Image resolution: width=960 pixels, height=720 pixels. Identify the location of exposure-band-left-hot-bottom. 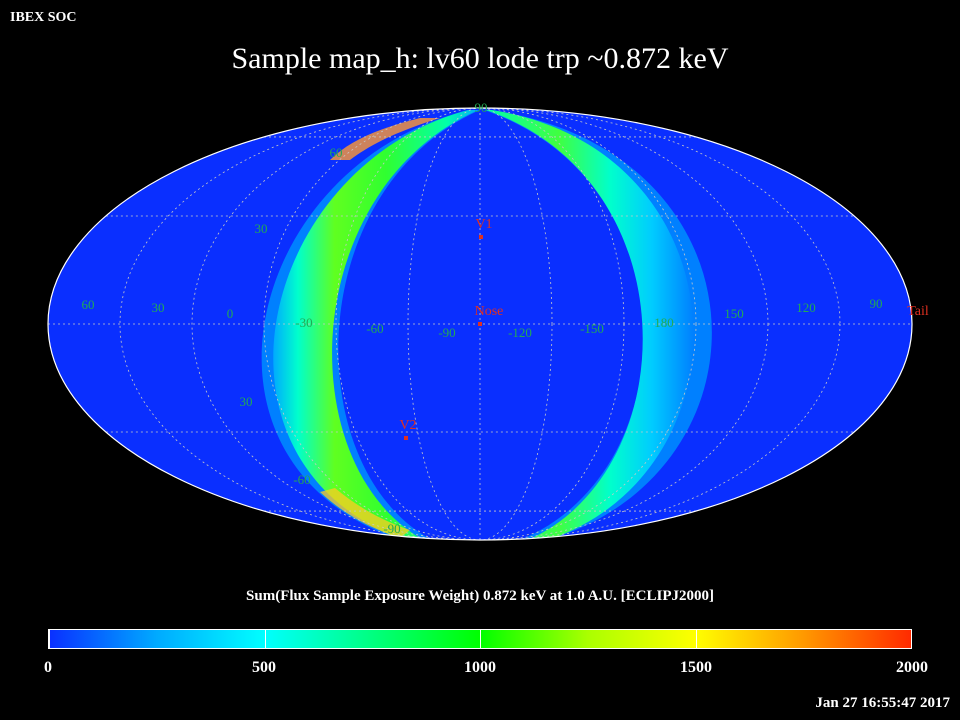
(365, 513).